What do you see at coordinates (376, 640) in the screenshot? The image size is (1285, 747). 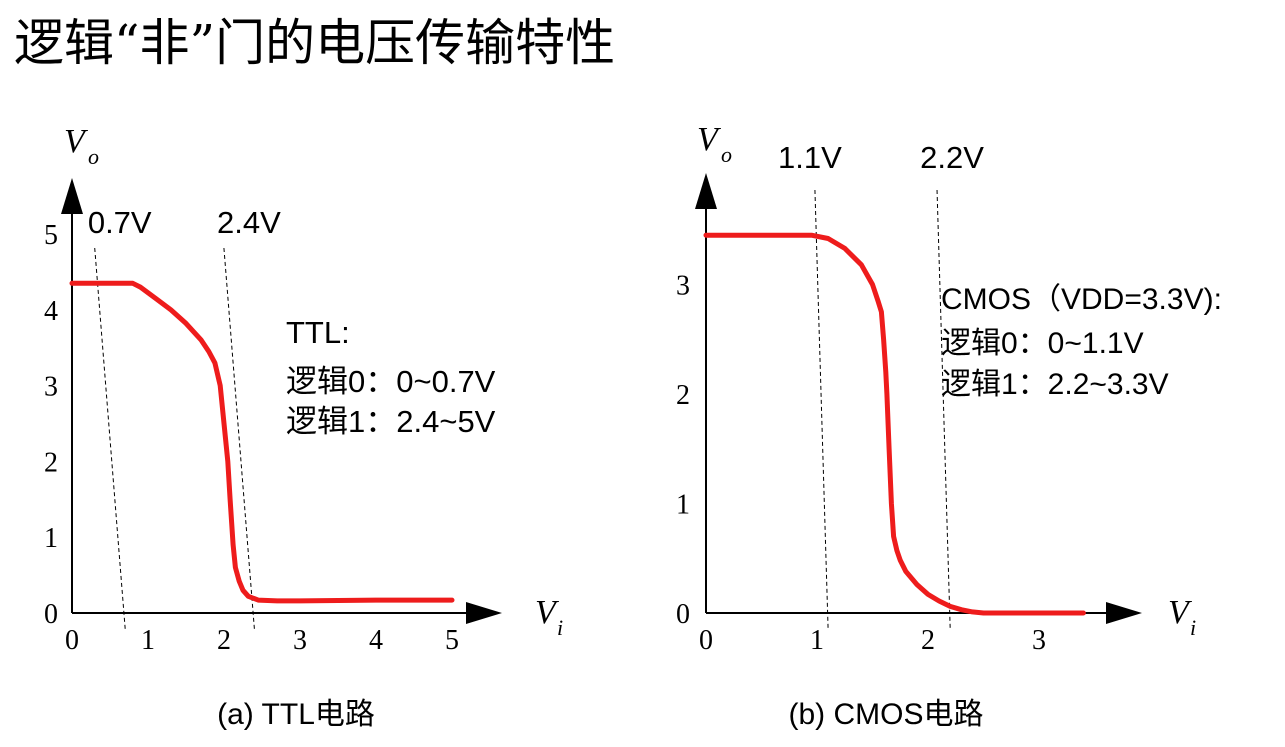 I see `x-tick-label: 4` at bounding box center [376, 640].